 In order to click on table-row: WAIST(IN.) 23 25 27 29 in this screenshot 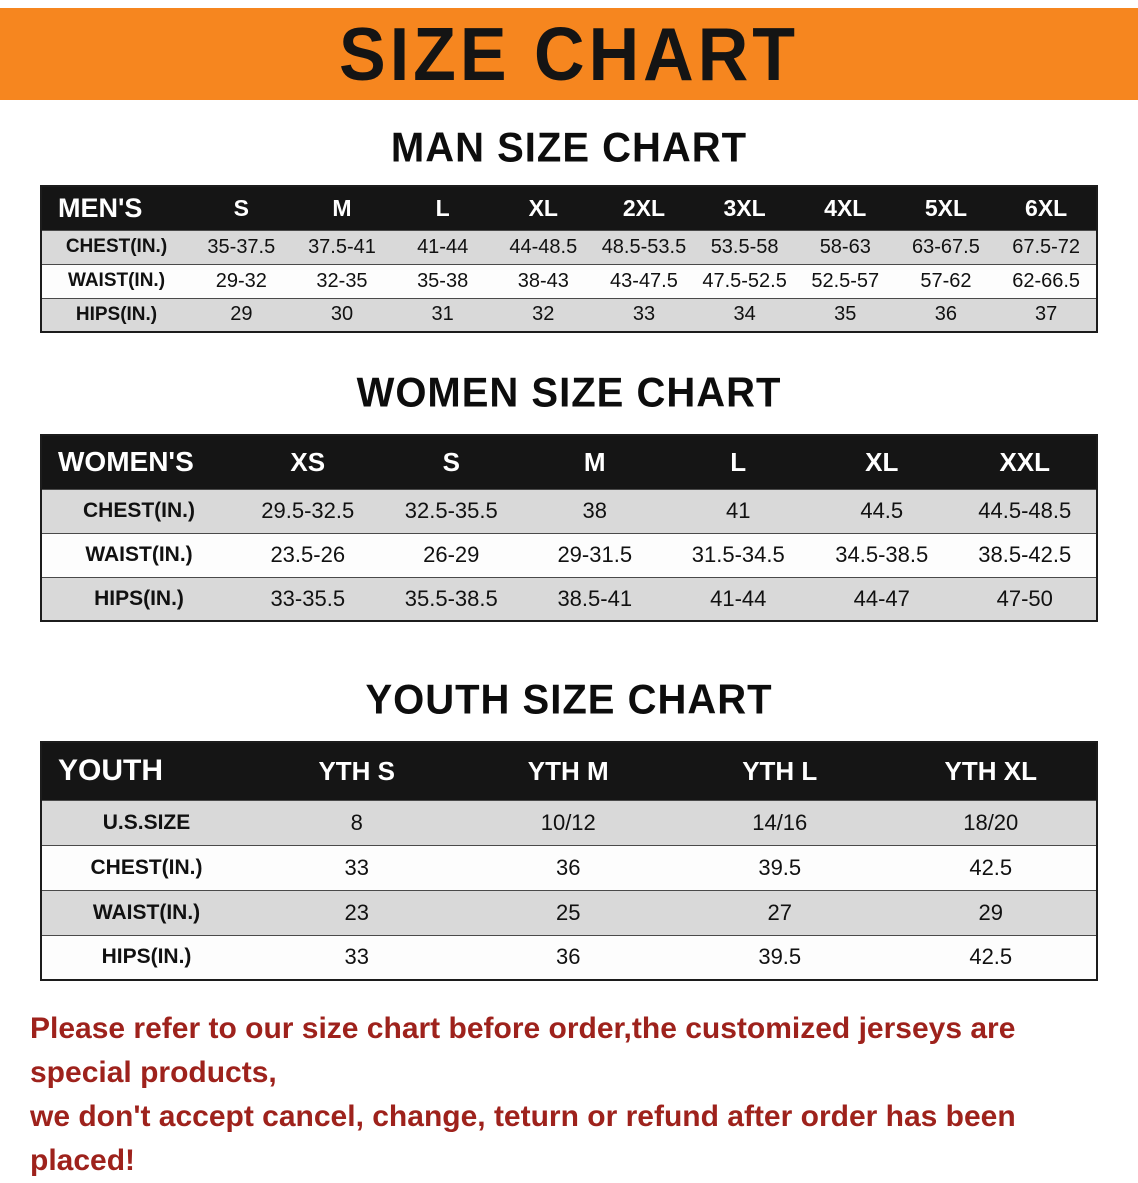, I will do `click(569, 912)`.